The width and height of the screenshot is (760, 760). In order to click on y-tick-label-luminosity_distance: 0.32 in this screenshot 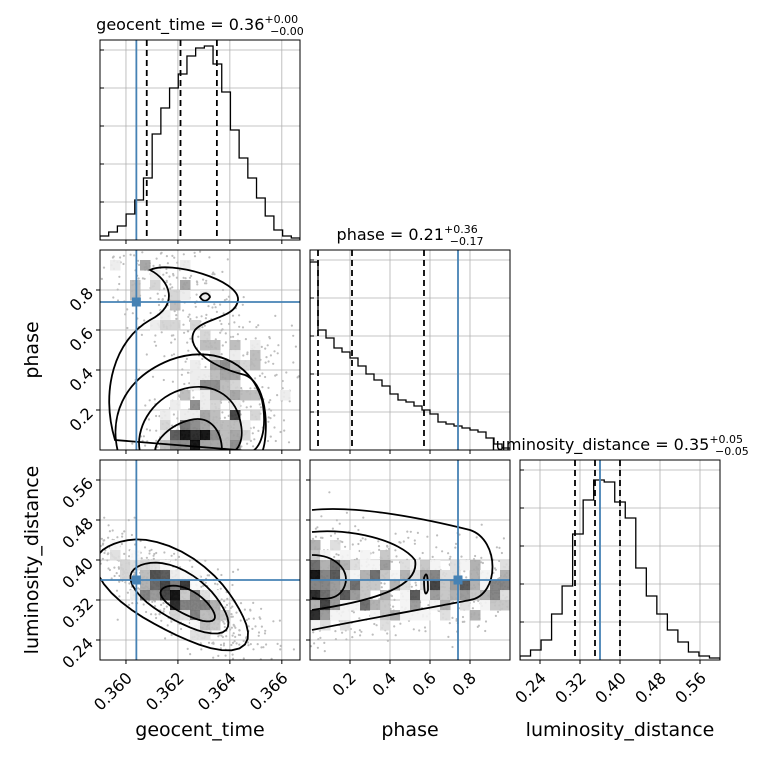, I will do `click(77, 613)`.